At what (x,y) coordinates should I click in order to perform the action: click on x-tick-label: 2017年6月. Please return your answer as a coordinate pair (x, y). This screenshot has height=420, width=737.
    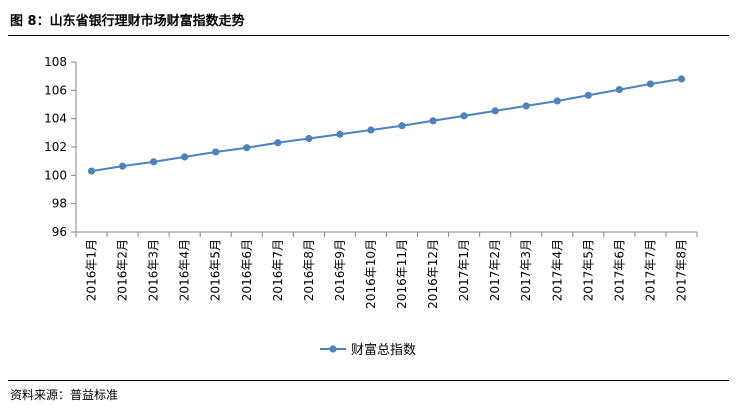
    Looking at the image, I should click on (619, 270).